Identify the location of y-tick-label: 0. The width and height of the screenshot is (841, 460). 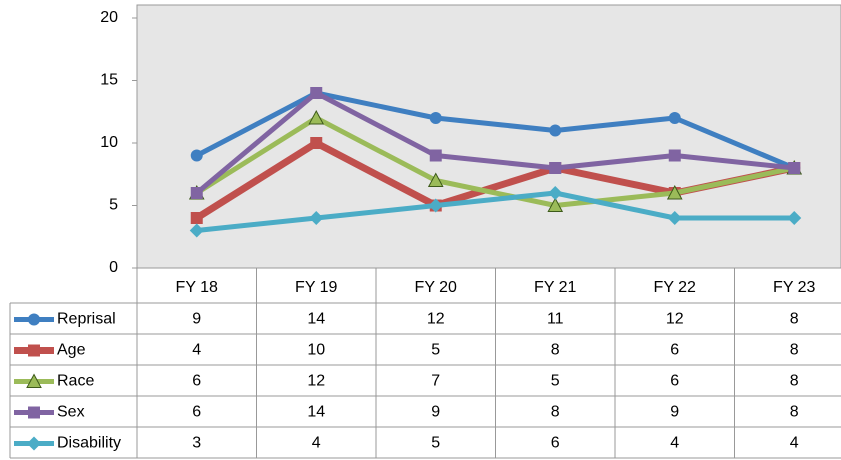
(113, 267).